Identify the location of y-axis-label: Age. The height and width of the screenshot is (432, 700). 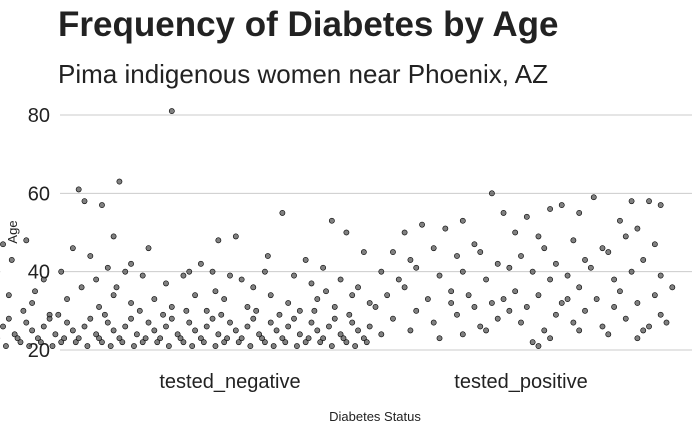
(12, 231).